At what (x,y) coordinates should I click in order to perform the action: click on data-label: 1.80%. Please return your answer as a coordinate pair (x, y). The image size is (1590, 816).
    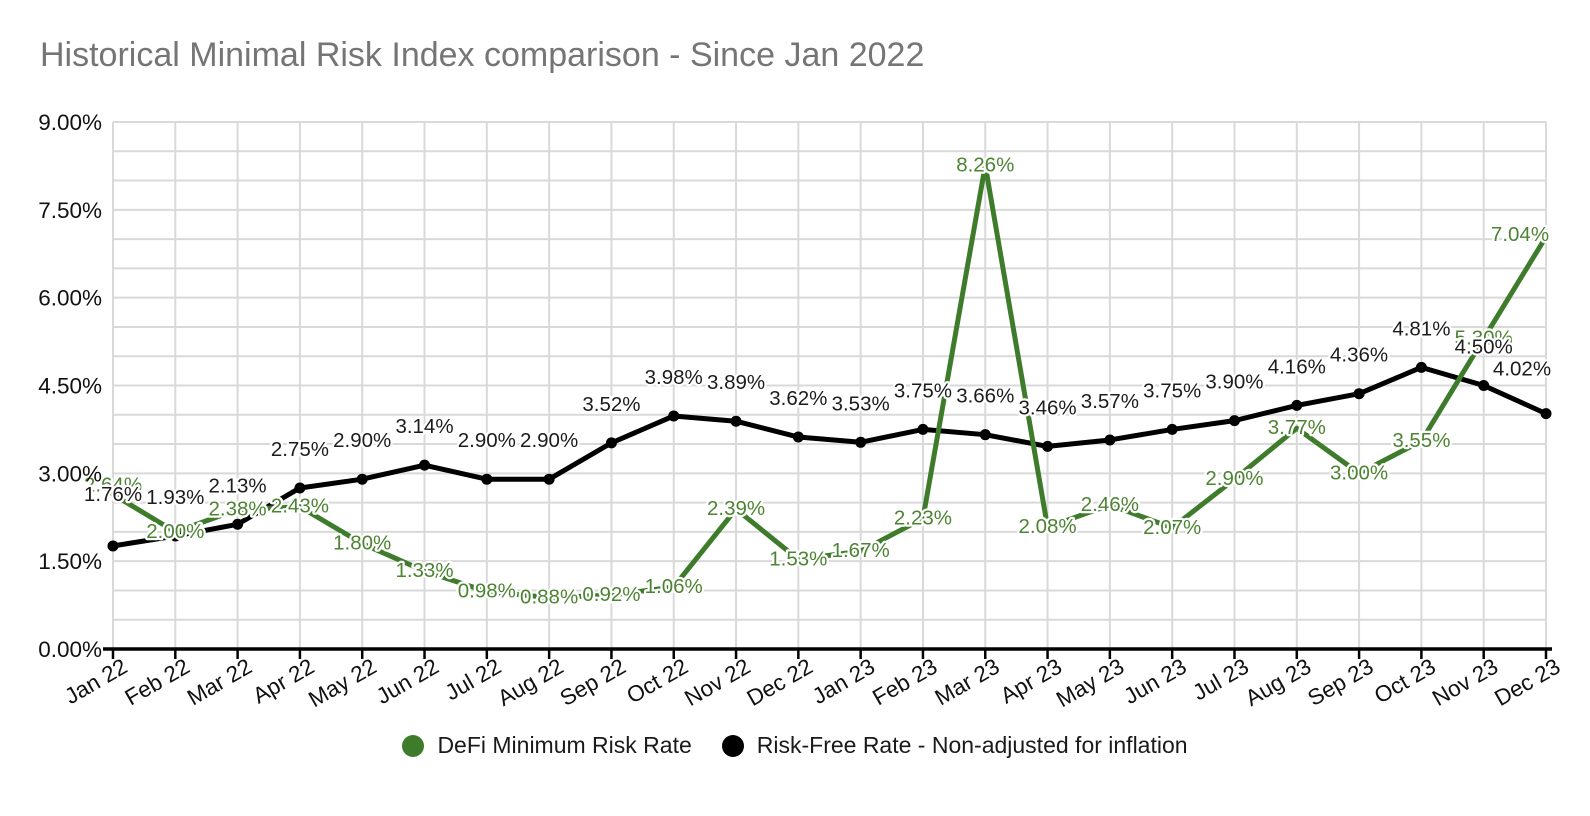
    Looking at the image, I should click on (362, 543).